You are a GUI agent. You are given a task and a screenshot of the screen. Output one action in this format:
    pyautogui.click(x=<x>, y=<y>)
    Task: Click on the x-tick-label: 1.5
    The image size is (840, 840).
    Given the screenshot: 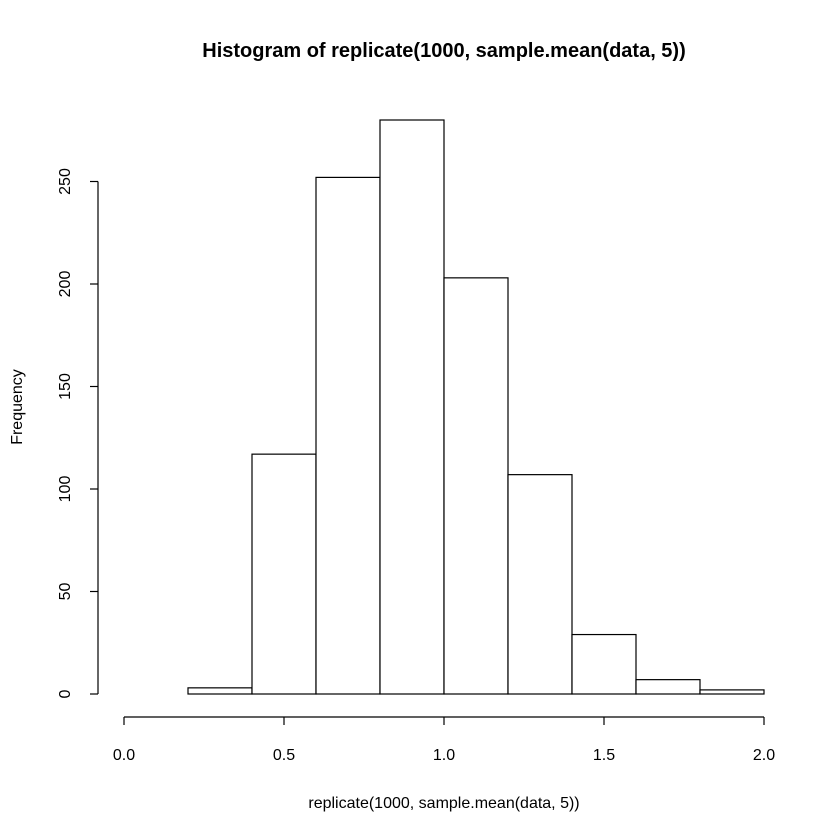 What is the action you would take?
    pyautogui.click(x=604, y=755)
    